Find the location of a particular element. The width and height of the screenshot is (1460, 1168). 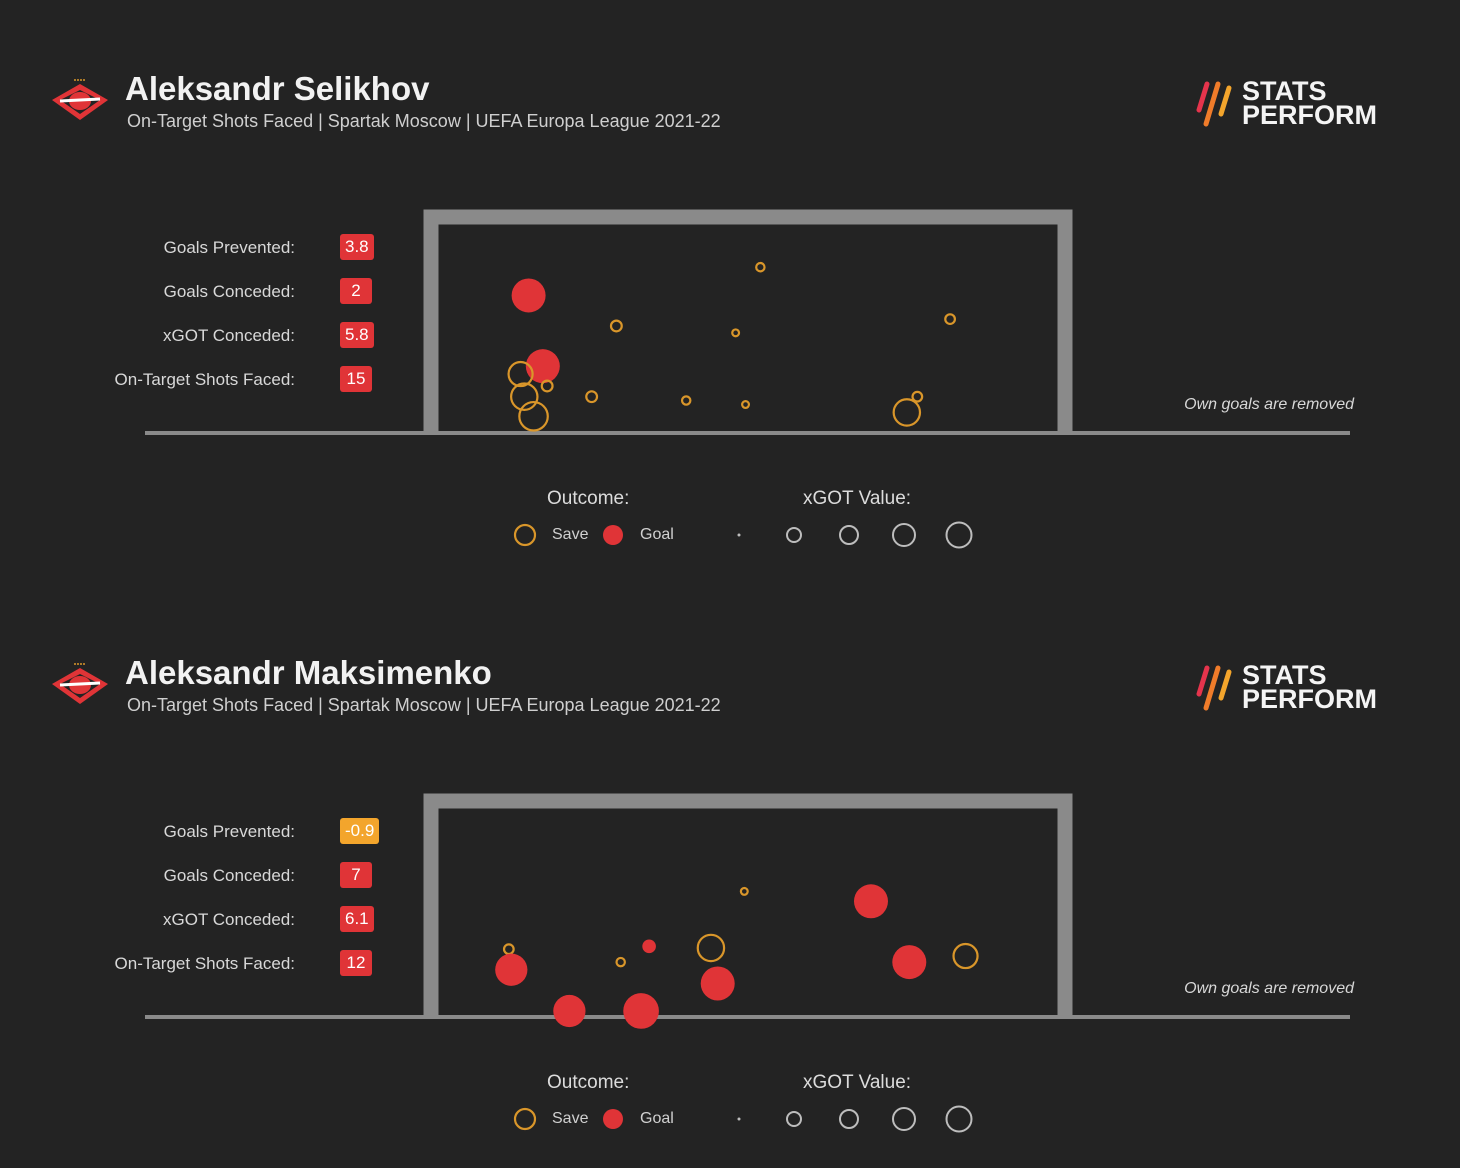

stat-xgot-conceded: xGOT Conceded: 6.1 is located at coordinates (225, 920).